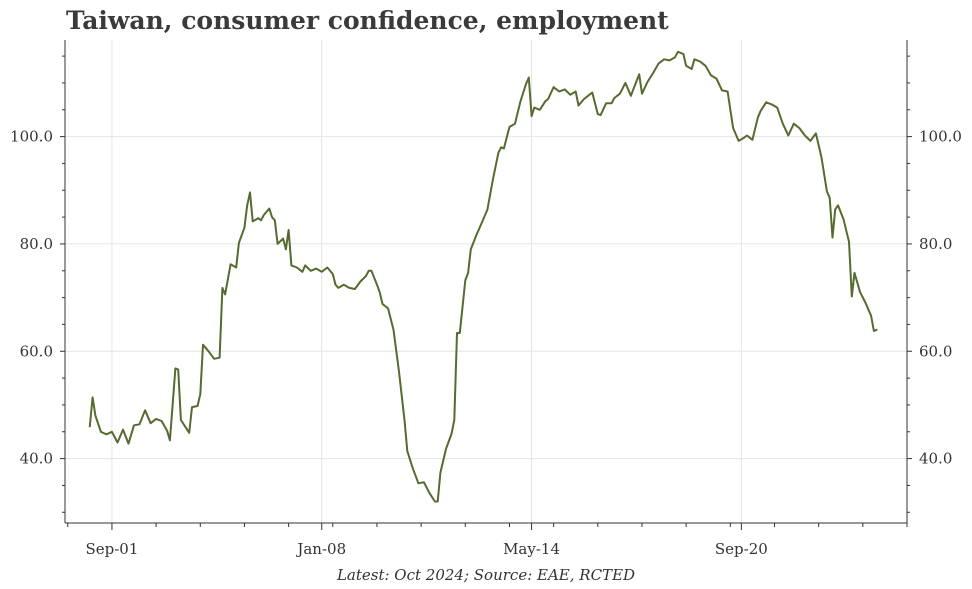 This screenshot has height=589, width=972. I want to click on y-tick-label-right: 60.0, so click(935, 351).